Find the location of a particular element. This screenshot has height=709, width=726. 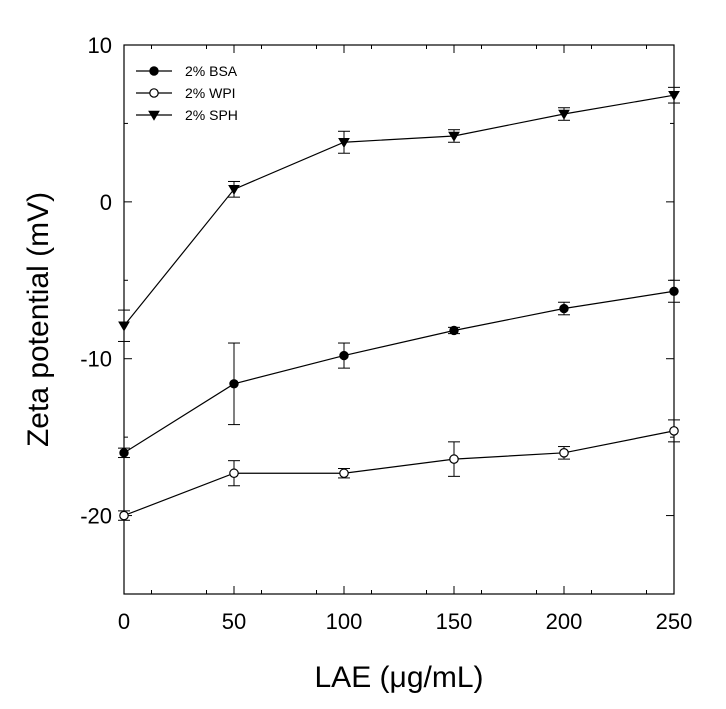

x-tick-label: 50 is located at coordinates (234, 621).